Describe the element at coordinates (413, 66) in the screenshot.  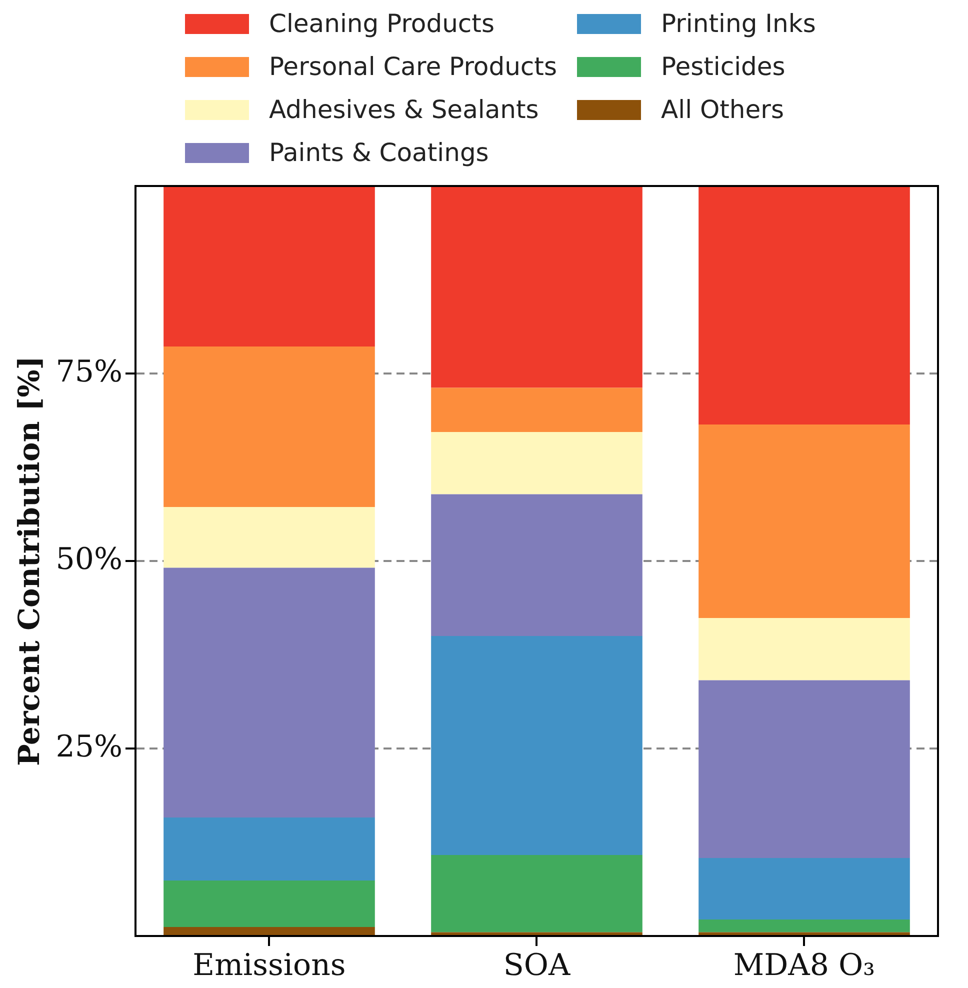
I see `legend-label: Personal Care Products` at that location.